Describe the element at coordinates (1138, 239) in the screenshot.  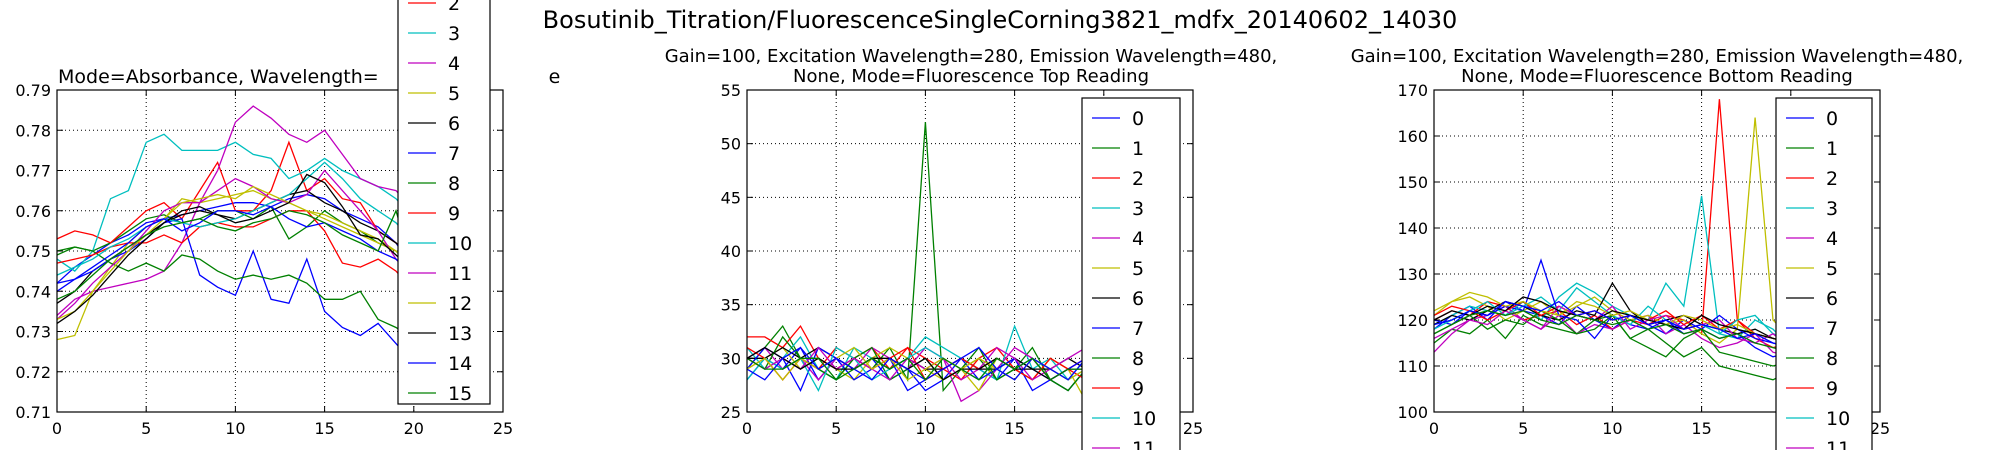
I see `panel-2-legend-label-4: 4` at that location.